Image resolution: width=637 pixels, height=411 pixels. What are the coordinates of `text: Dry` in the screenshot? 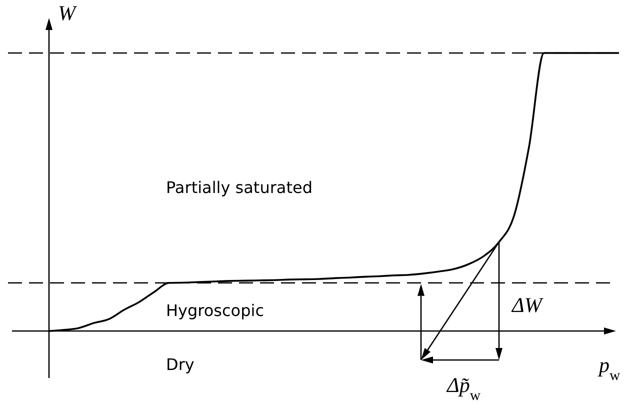 It's located at (180, 364).